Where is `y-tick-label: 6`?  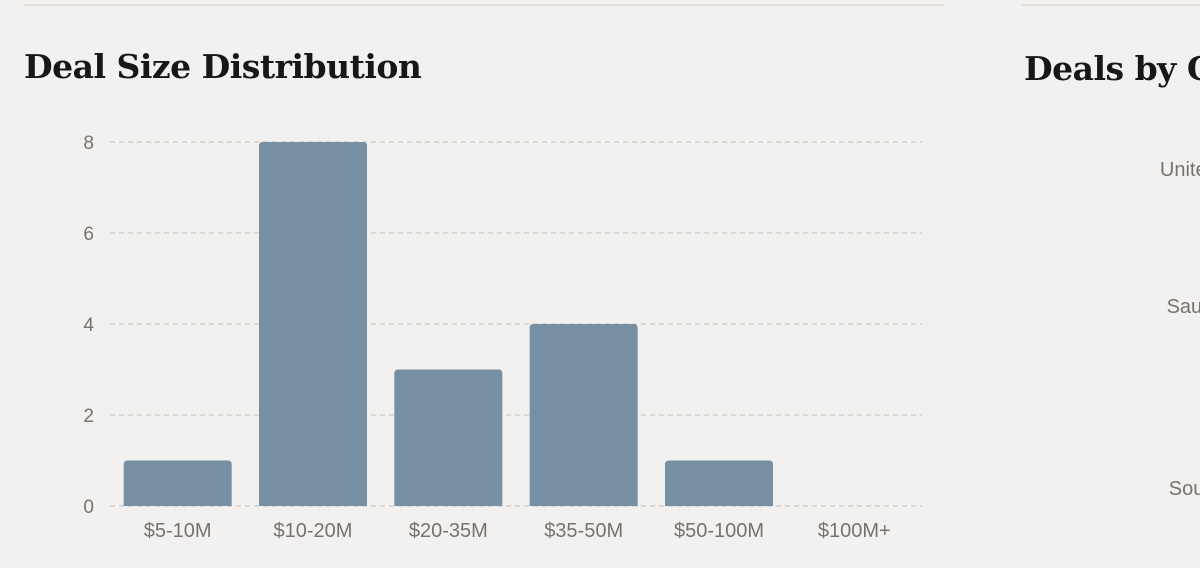
y-tick-label: 6 is located at coordinates (88, 234).